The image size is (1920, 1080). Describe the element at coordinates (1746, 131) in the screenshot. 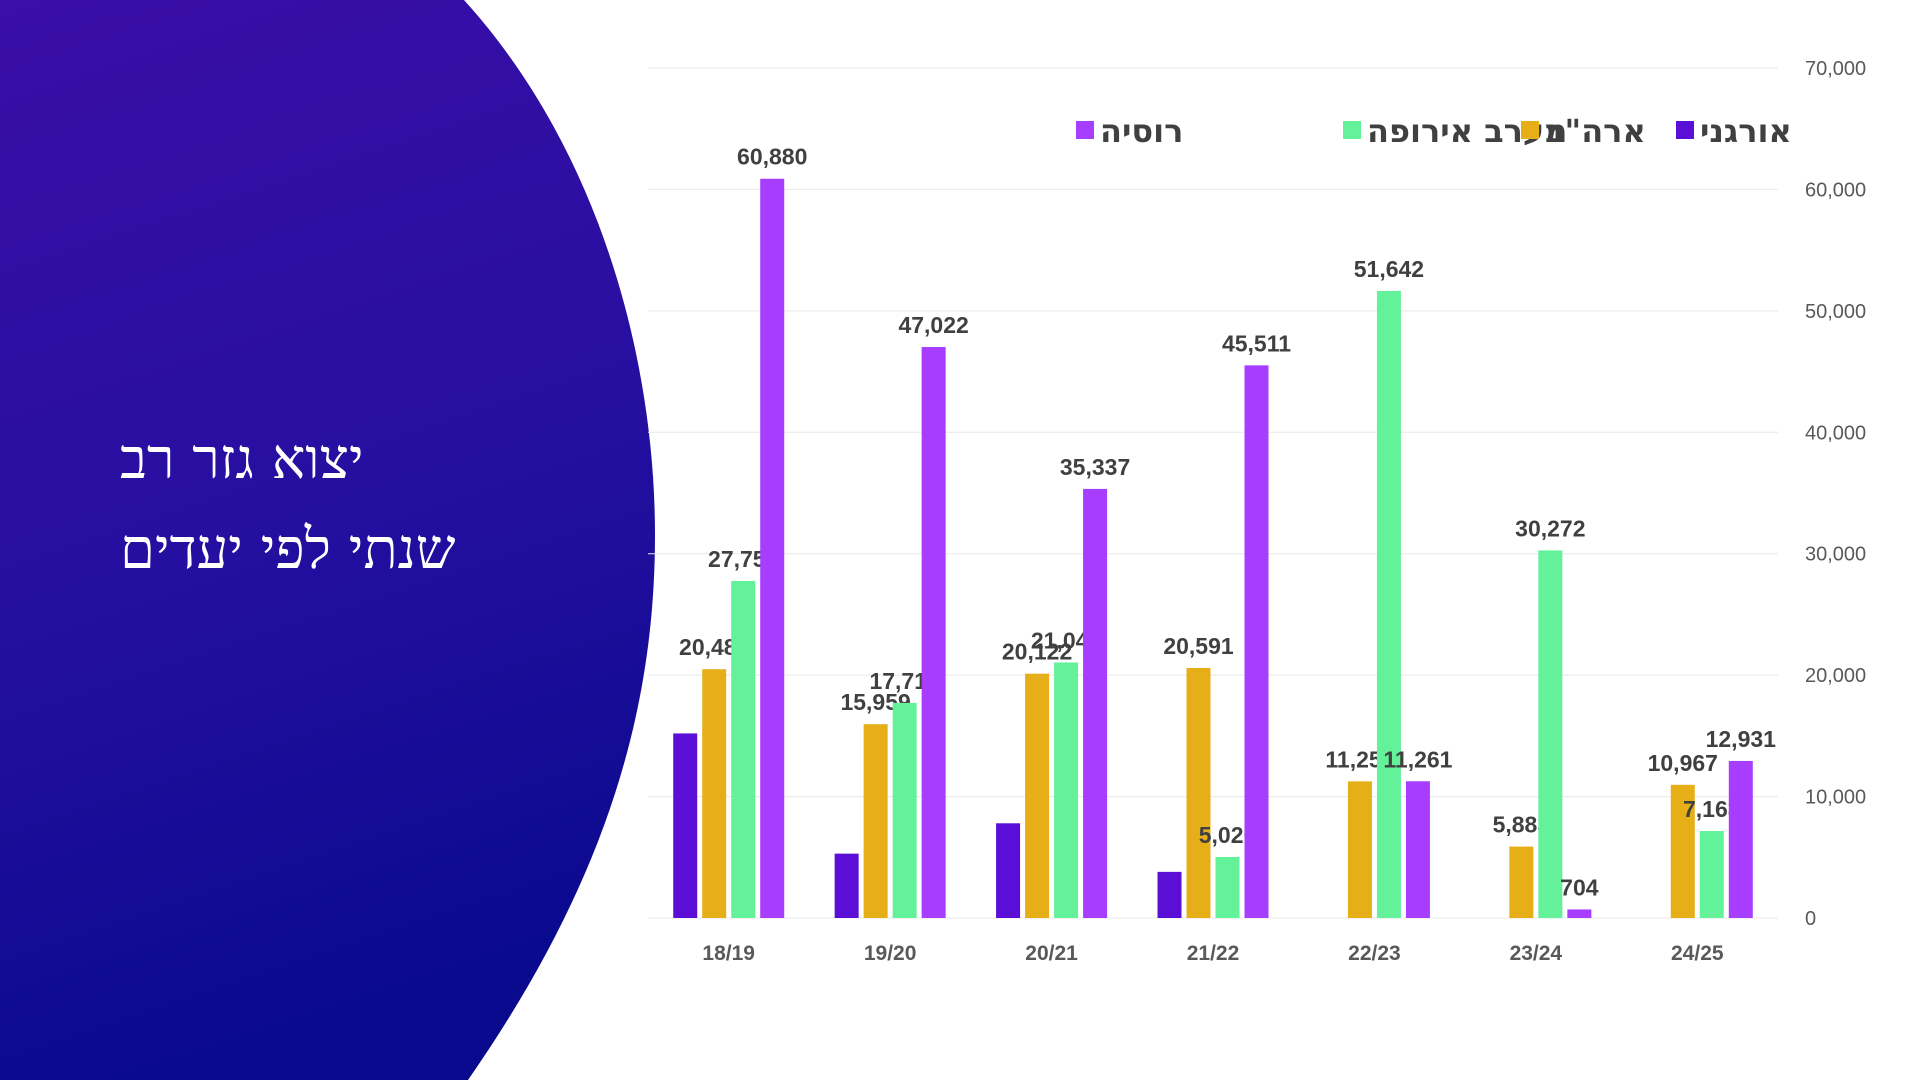

I see `legend-label: אורגני` at that location.